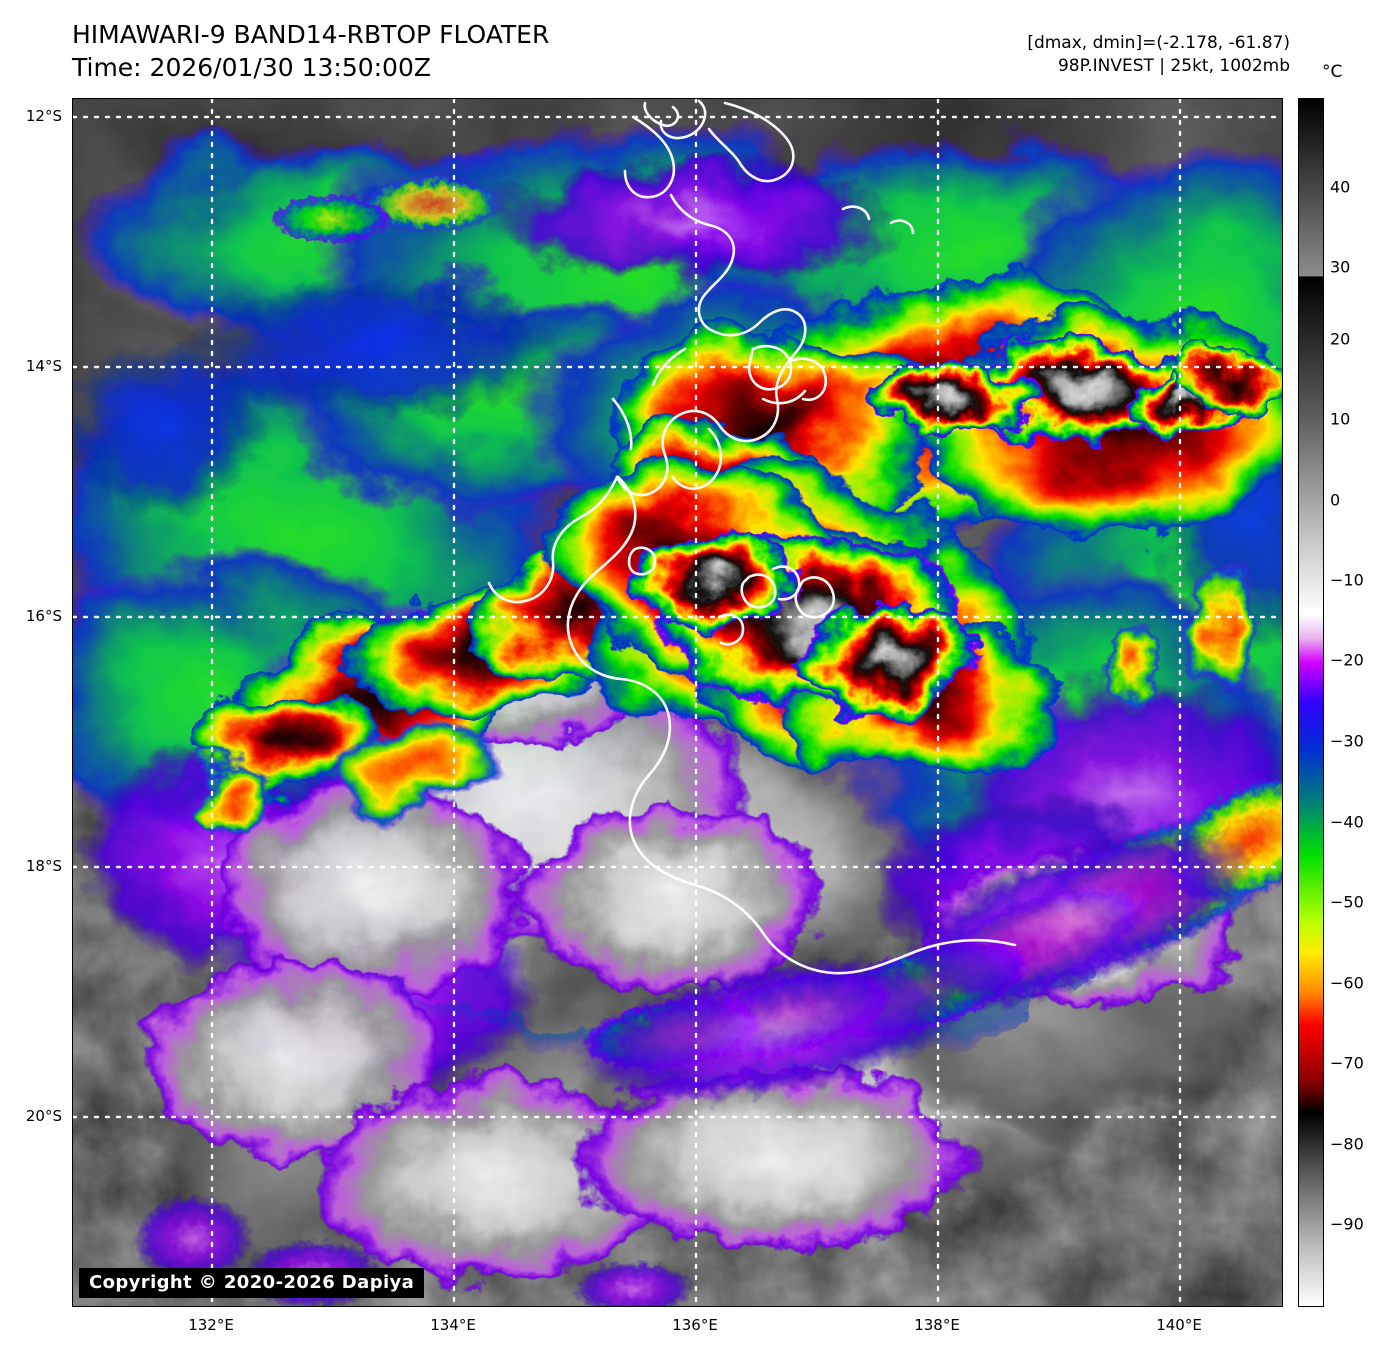 This screenshot has width=1388, height=1359. I want to click on time-text: Time: 2026/01/30 13:50:00Z, so click(251, 67).